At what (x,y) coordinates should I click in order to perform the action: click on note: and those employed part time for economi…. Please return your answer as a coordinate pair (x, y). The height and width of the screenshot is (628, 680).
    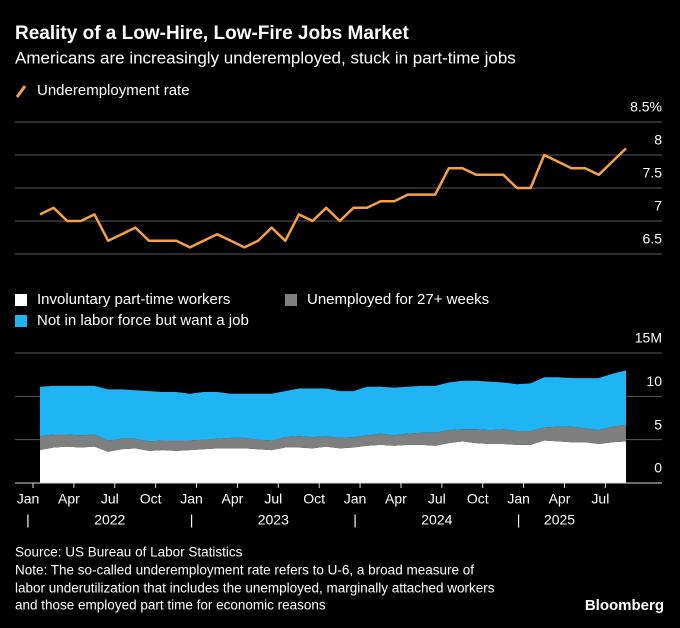
    Looking at the image, I should click on (170, 605).